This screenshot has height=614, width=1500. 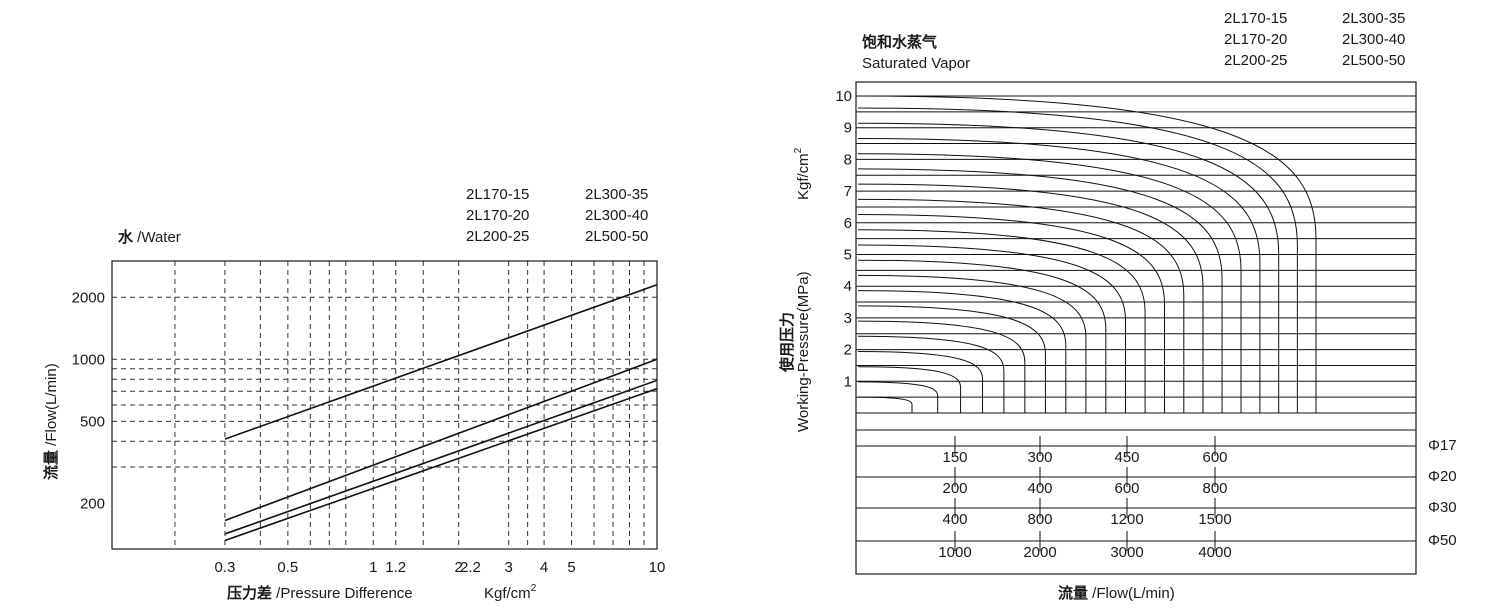 I want to click on water-y-tick-label: 200, so click(x=92, y=503).